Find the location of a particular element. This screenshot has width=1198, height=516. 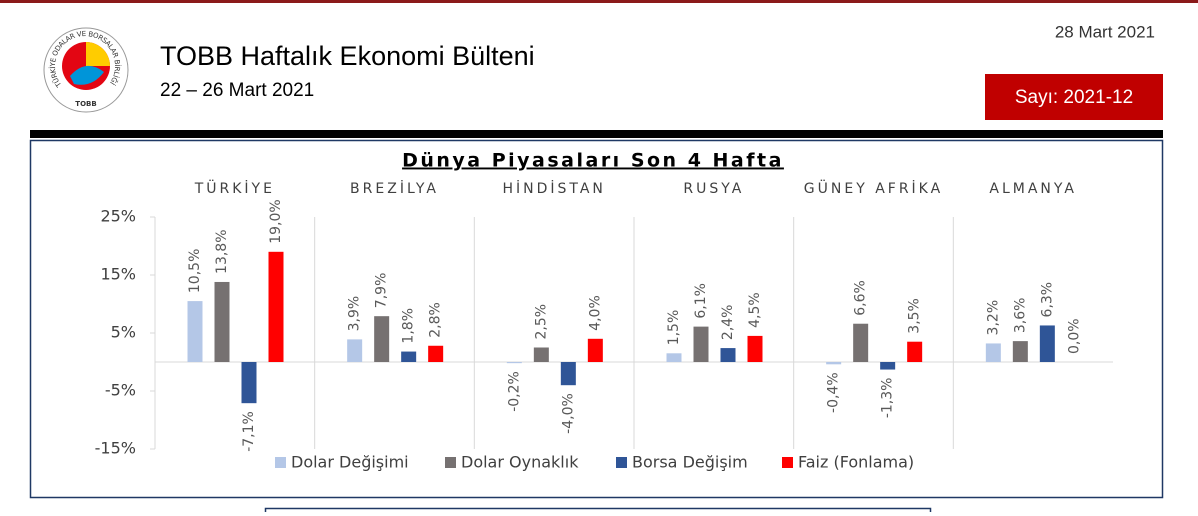

value-label: -4,0% is located at coordinates (568, 413).